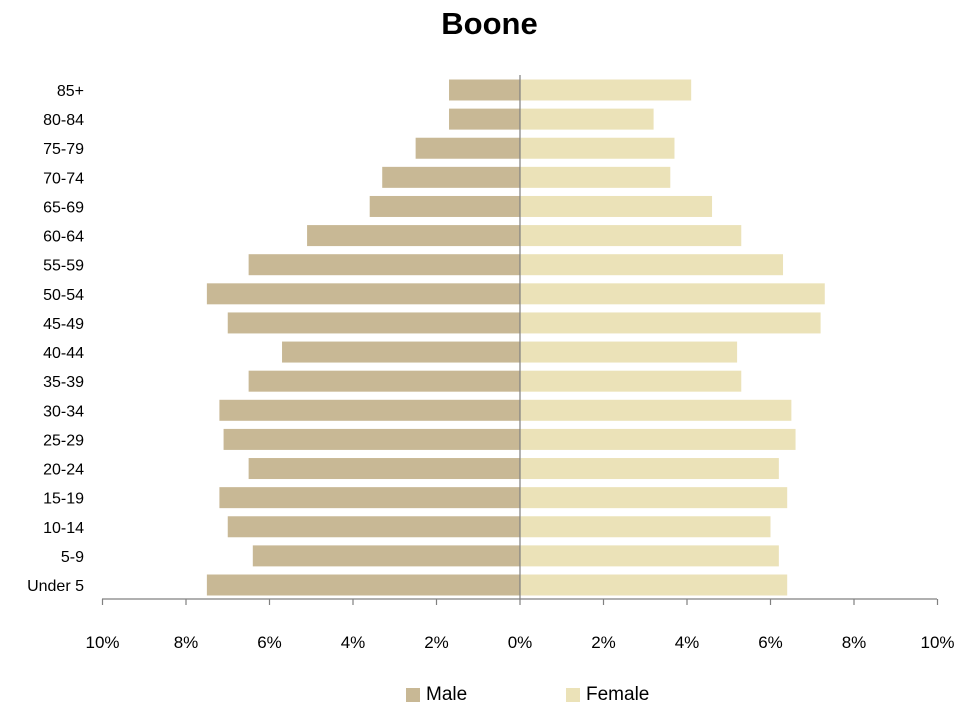 The height and width of the screenshot is (711, 979). Describe the element at coordinates (447, 694) in the screenshot. I see `legend-label: Male` at that location.